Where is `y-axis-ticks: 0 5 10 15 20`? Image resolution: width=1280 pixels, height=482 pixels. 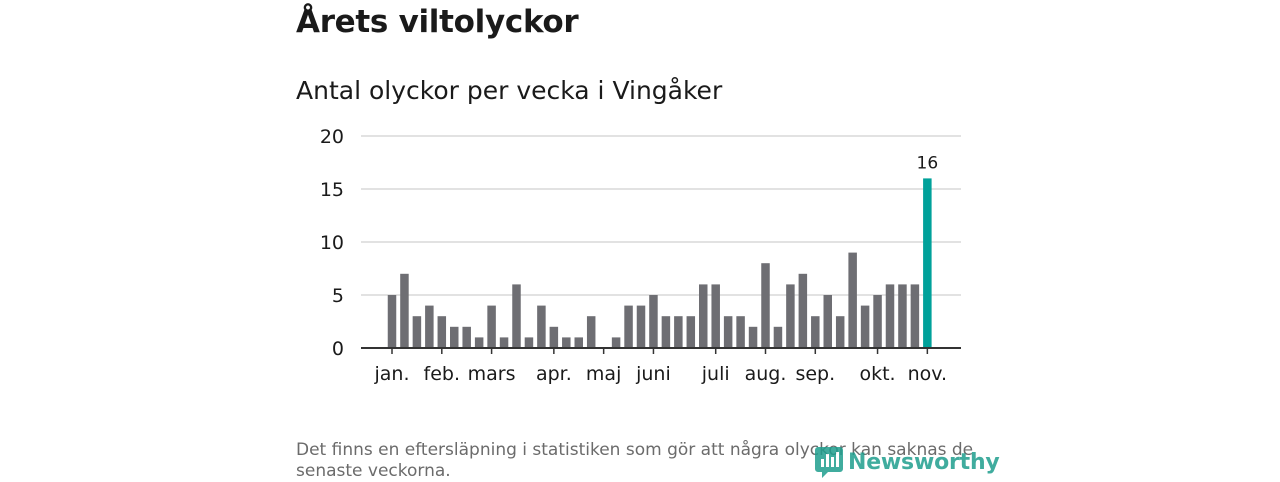
y-axis-ticks: 0 5 10 15 20 is located at coordinates (332, 243).